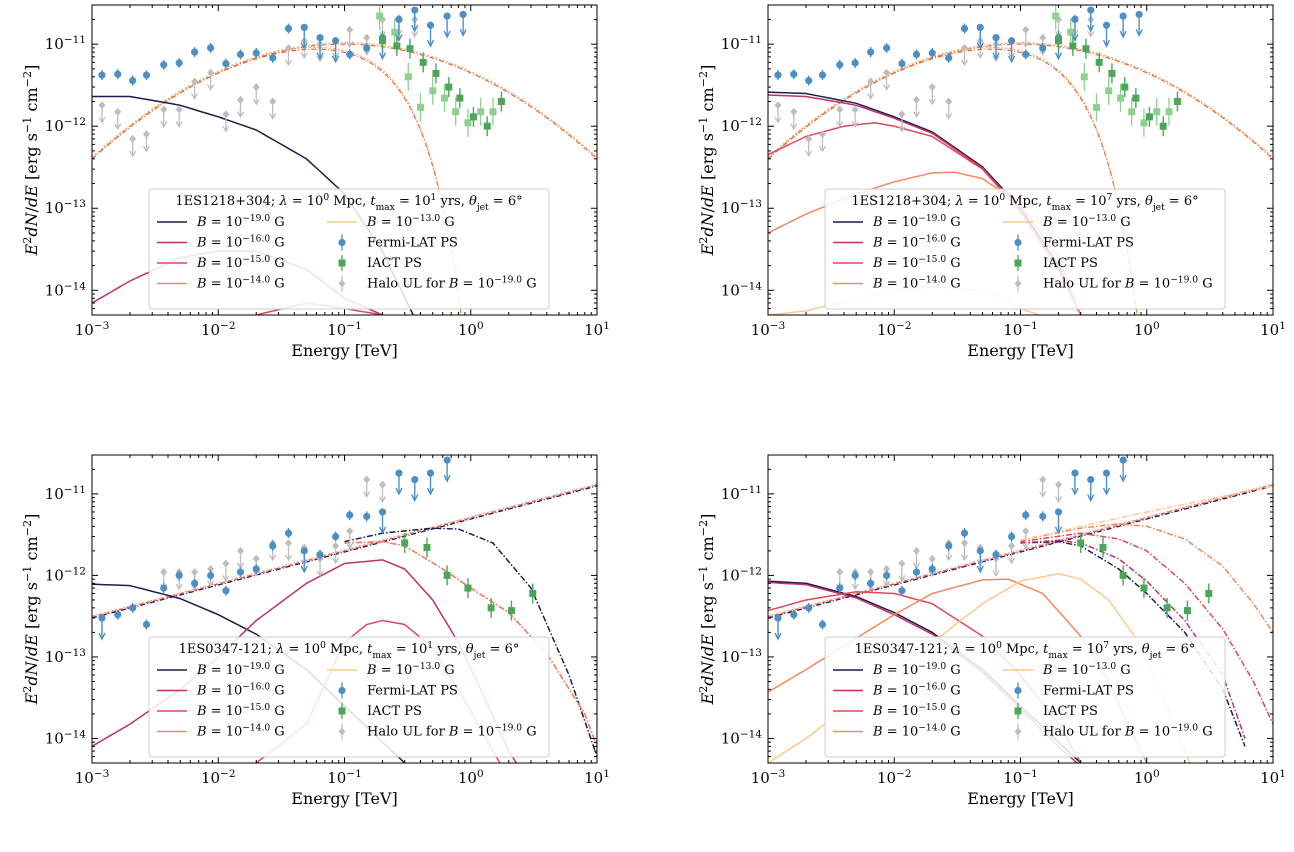 The image size is (1294, 852). Describe the element at coordinates (1128, 732) in the screenshot. I see `legend-entry-label: Halo UL for B = 10−19.0 G` at that location.